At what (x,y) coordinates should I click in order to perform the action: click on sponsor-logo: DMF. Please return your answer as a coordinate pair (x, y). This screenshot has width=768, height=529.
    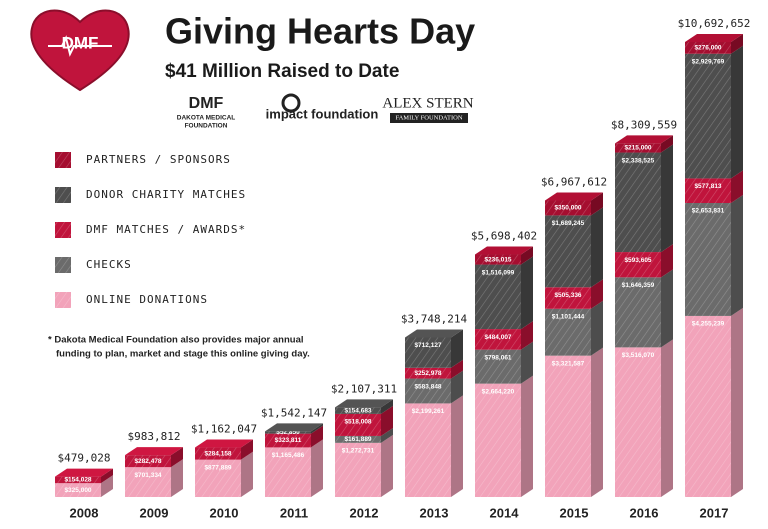
    Looking at the image, I should click on (206, 103).